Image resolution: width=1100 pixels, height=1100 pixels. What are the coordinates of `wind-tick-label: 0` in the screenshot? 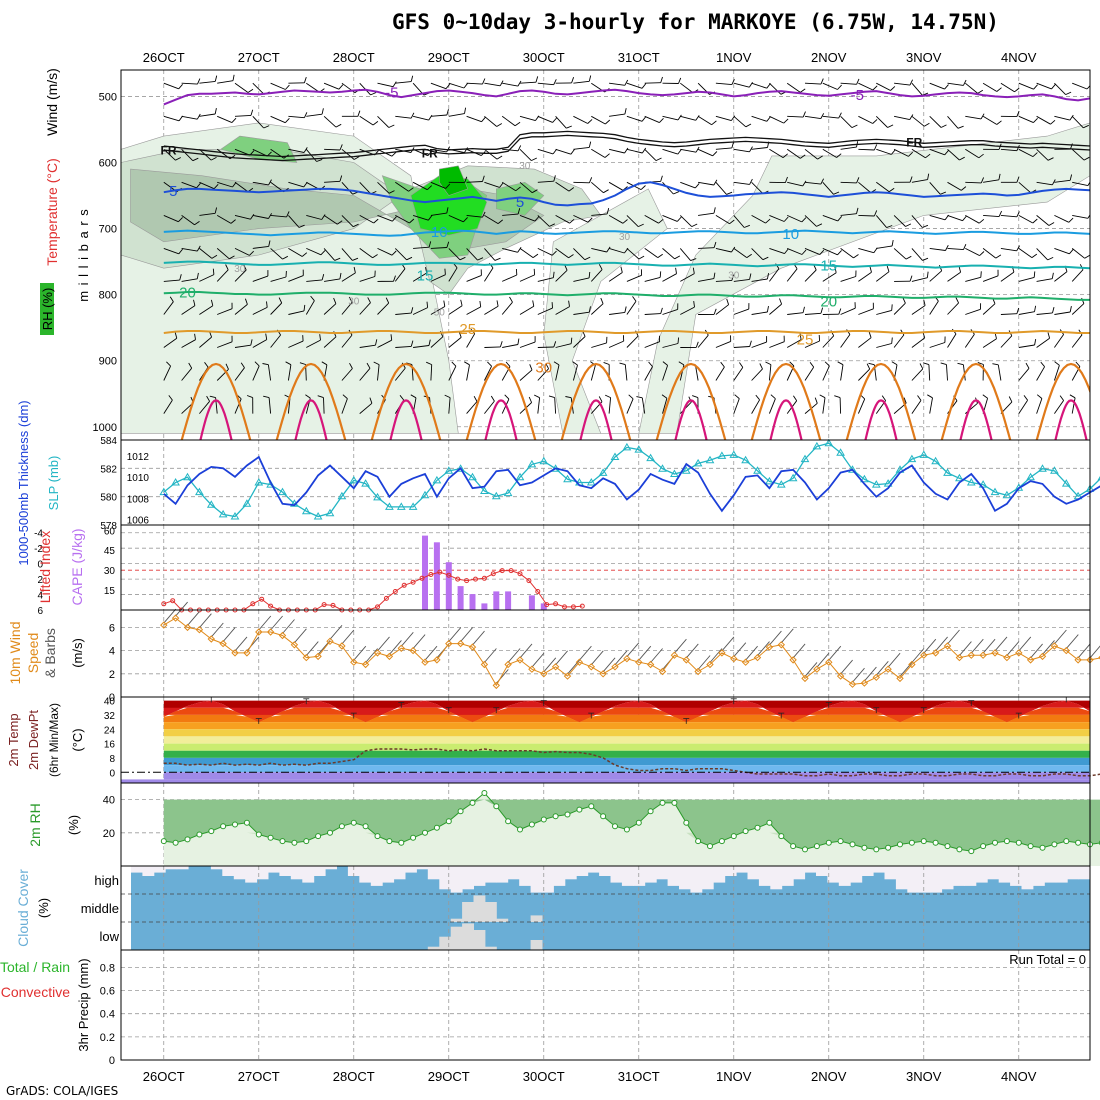 It's located at (112, 698).